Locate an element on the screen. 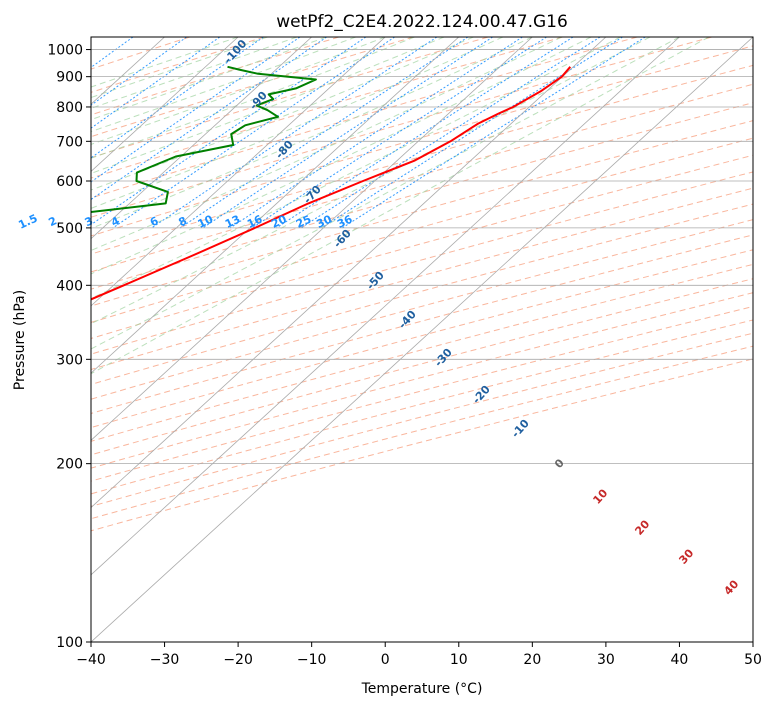 This screenshot has width=775, height=708. x-tick-label: −20 is located at coordinates (238, 660).